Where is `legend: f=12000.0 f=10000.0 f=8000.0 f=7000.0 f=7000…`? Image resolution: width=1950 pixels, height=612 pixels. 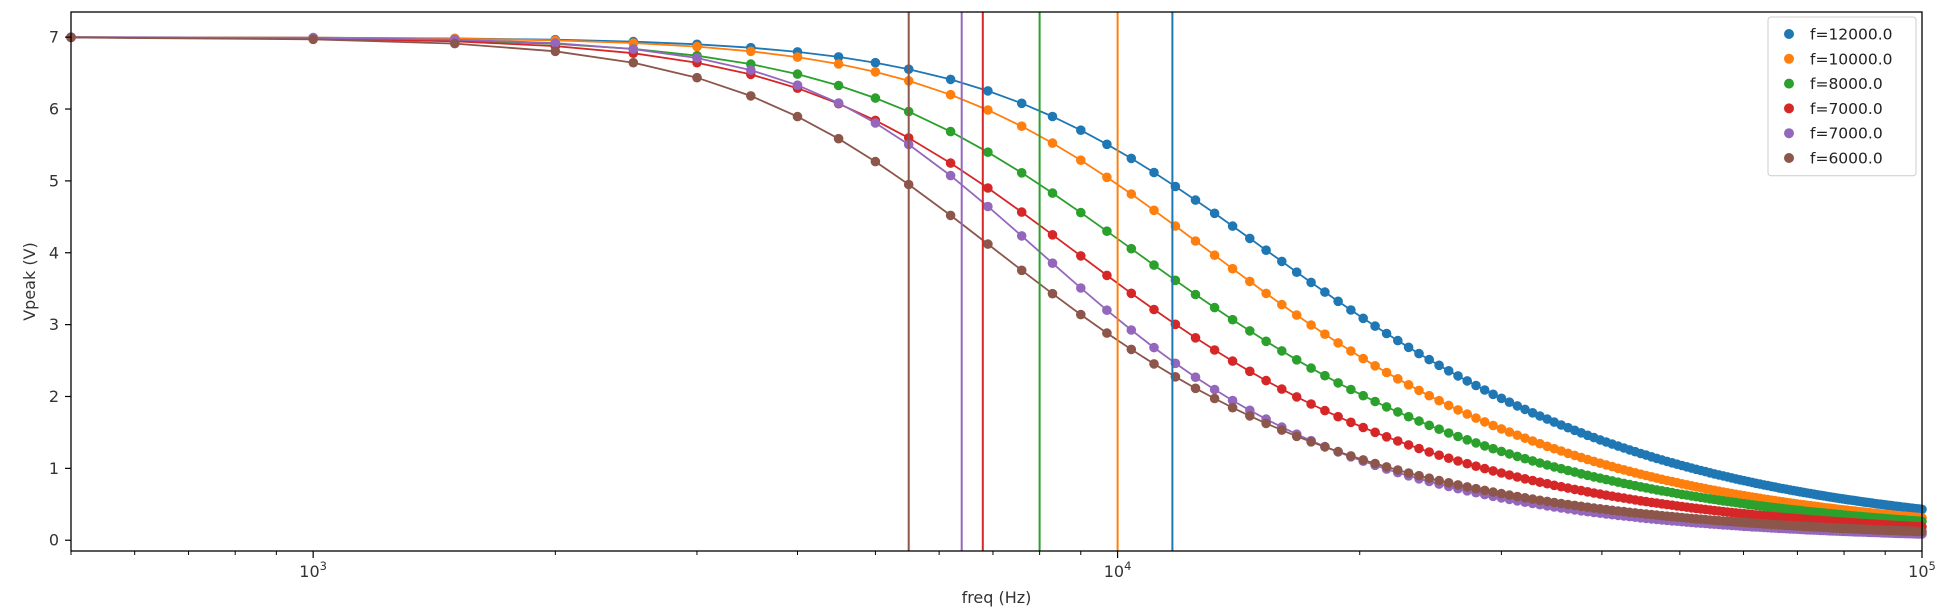
legend: f=12000.0 f=10000.0 f=8000.0 f=7000.0 f=7000… is located at coordinates (1842, 96).